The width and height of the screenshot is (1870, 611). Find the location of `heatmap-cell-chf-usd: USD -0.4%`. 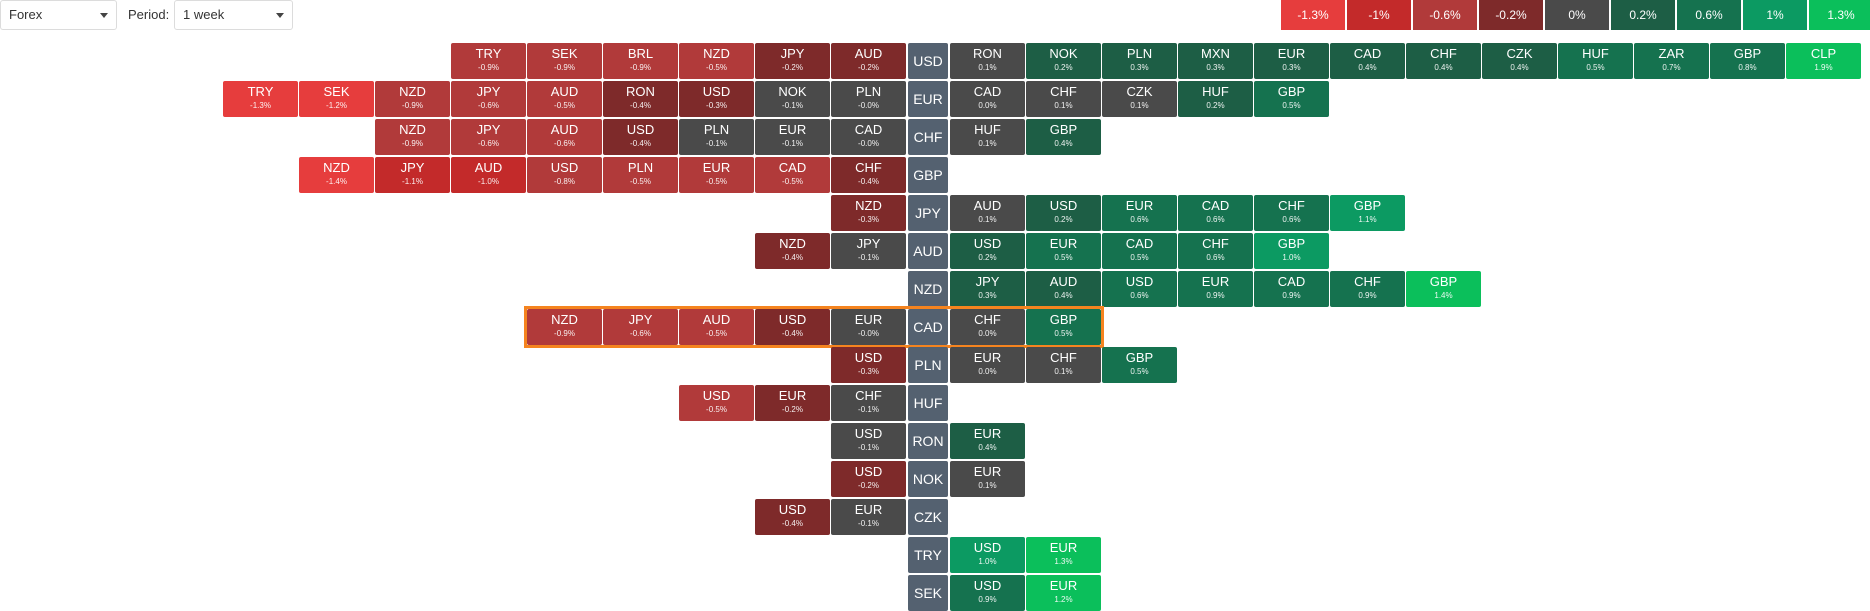

heatmap-cell-chf-usd: USD -0.4% is located at coordinates (640, 137).